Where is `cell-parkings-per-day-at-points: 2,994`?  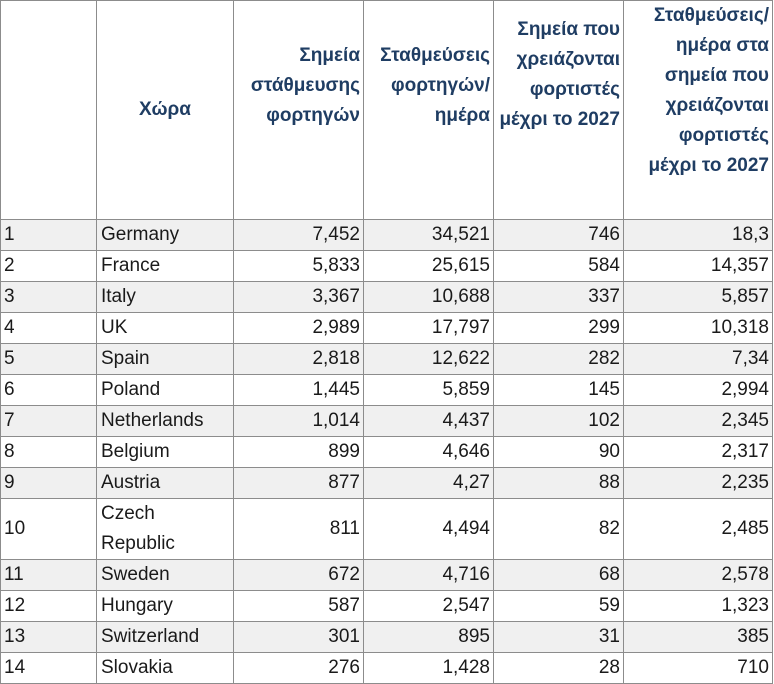 cell-parkings-per-day-at-points: 2,994 is located at coordinates (698, 390).